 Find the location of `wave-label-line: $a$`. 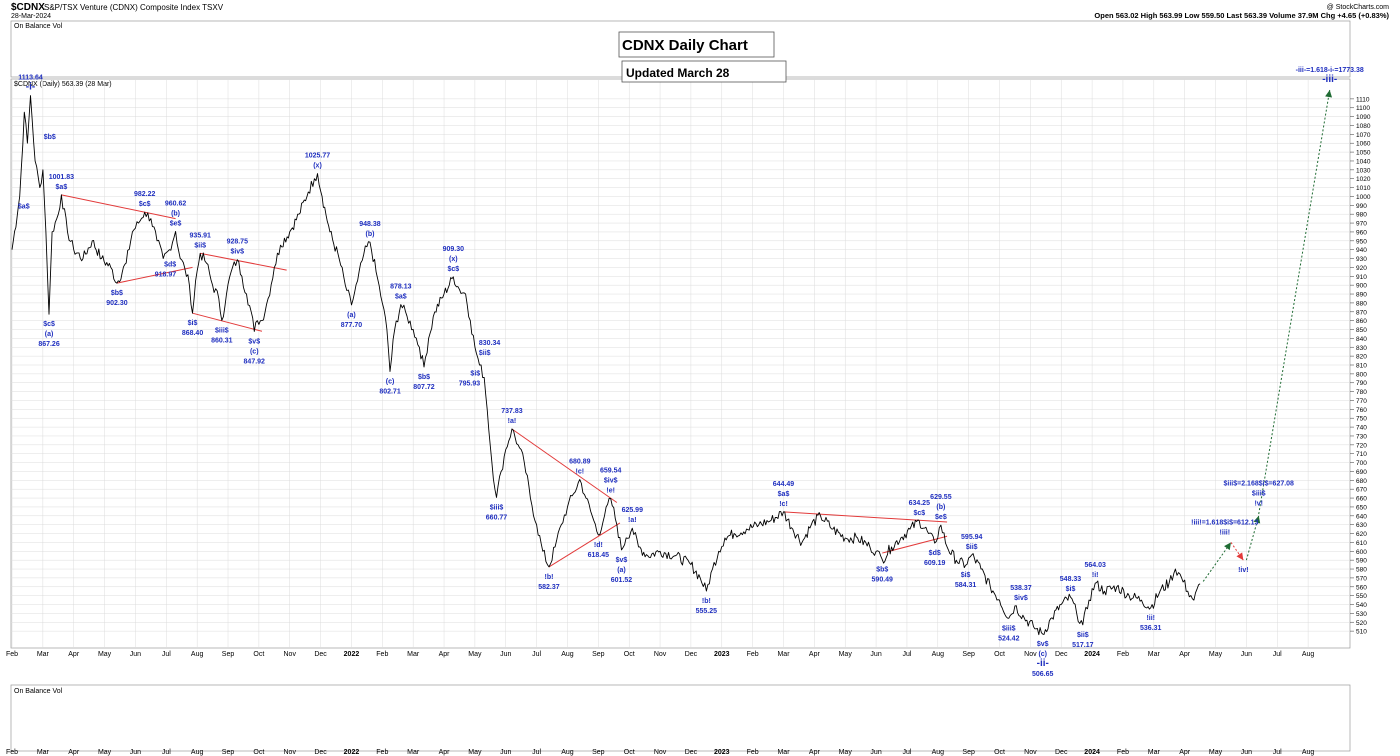

wave-label-line: $a$ is located at coordinates (401, 297).